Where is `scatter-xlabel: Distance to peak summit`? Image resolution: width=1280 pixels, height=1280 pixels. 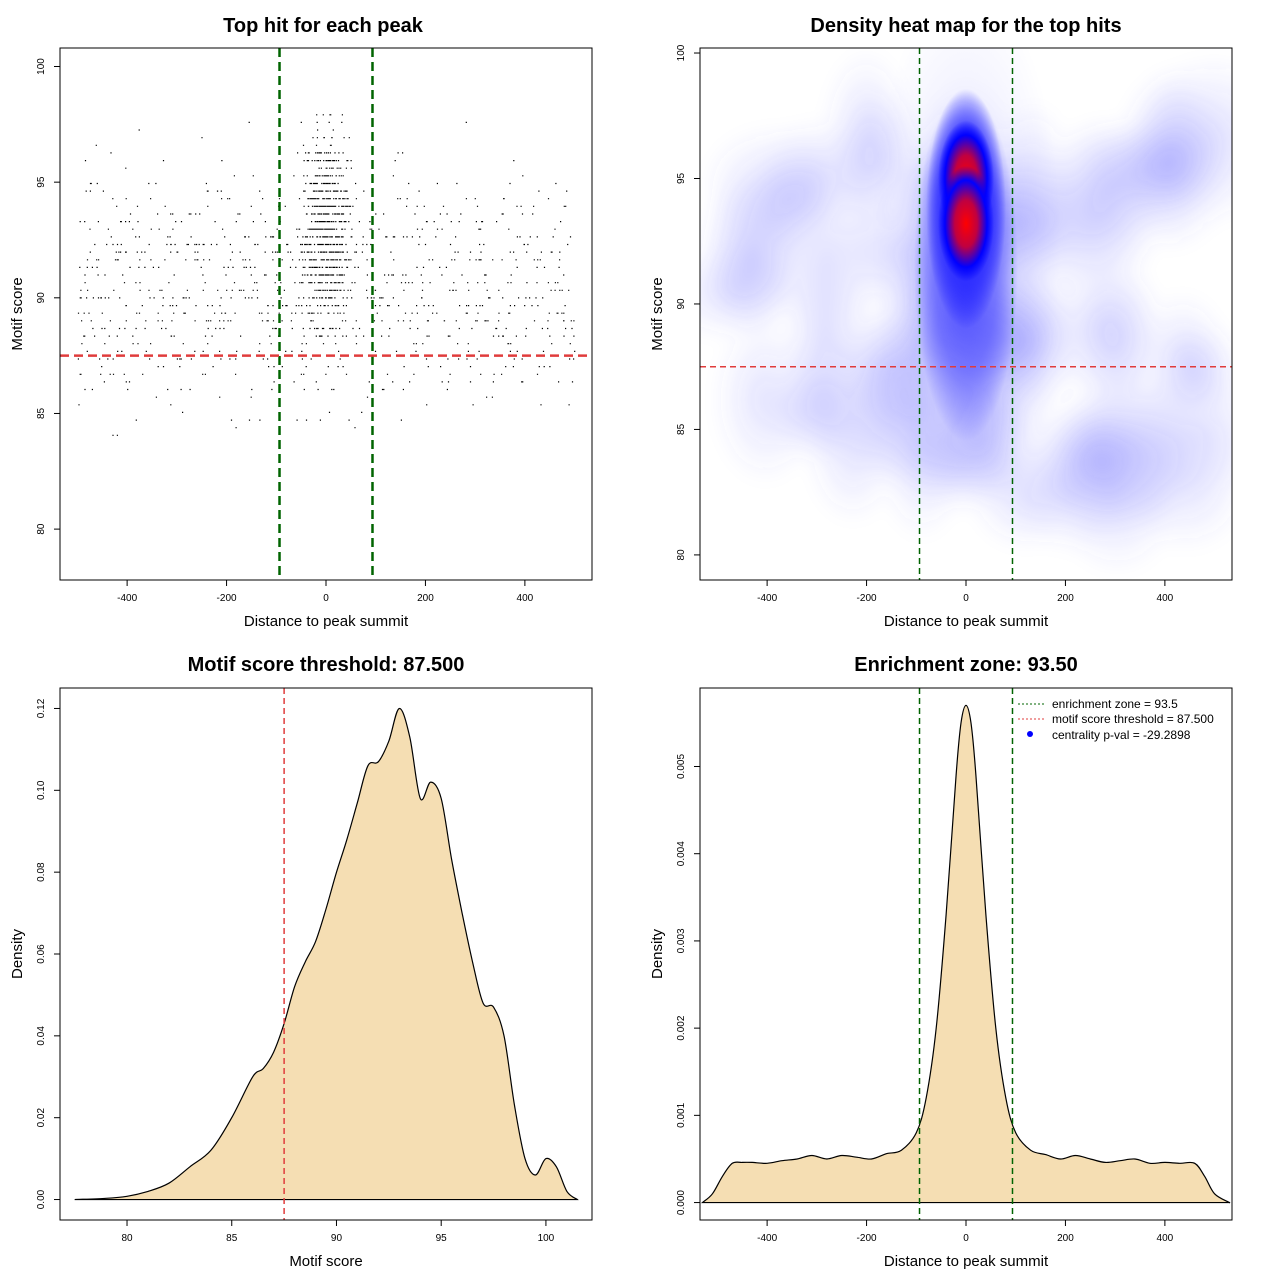 scatter-xlabel: Distance to peak summit is located at coordinates (326, 621).